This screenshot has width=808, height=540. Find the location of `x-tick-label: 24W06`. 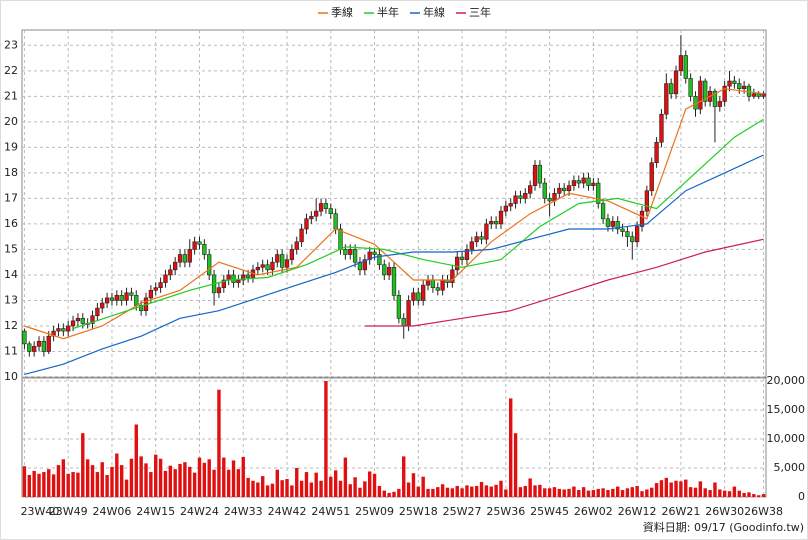

x-tick-label: 24W06 is located at coordinates (112, 511).